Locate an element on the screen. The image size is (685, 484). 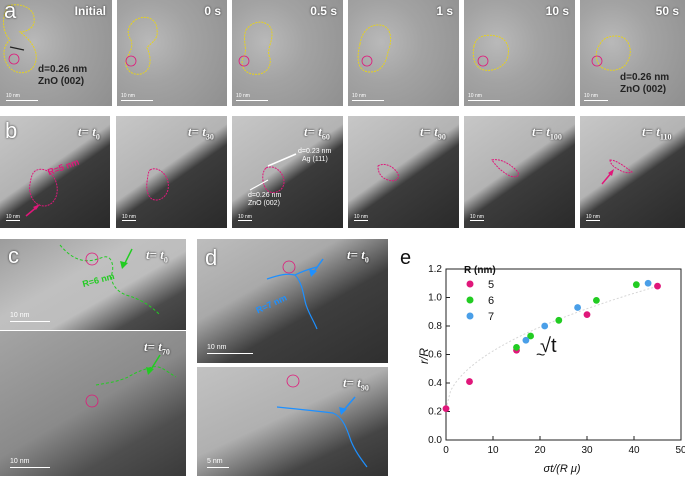
time-label: Initial is located at coordinates (90, 11).